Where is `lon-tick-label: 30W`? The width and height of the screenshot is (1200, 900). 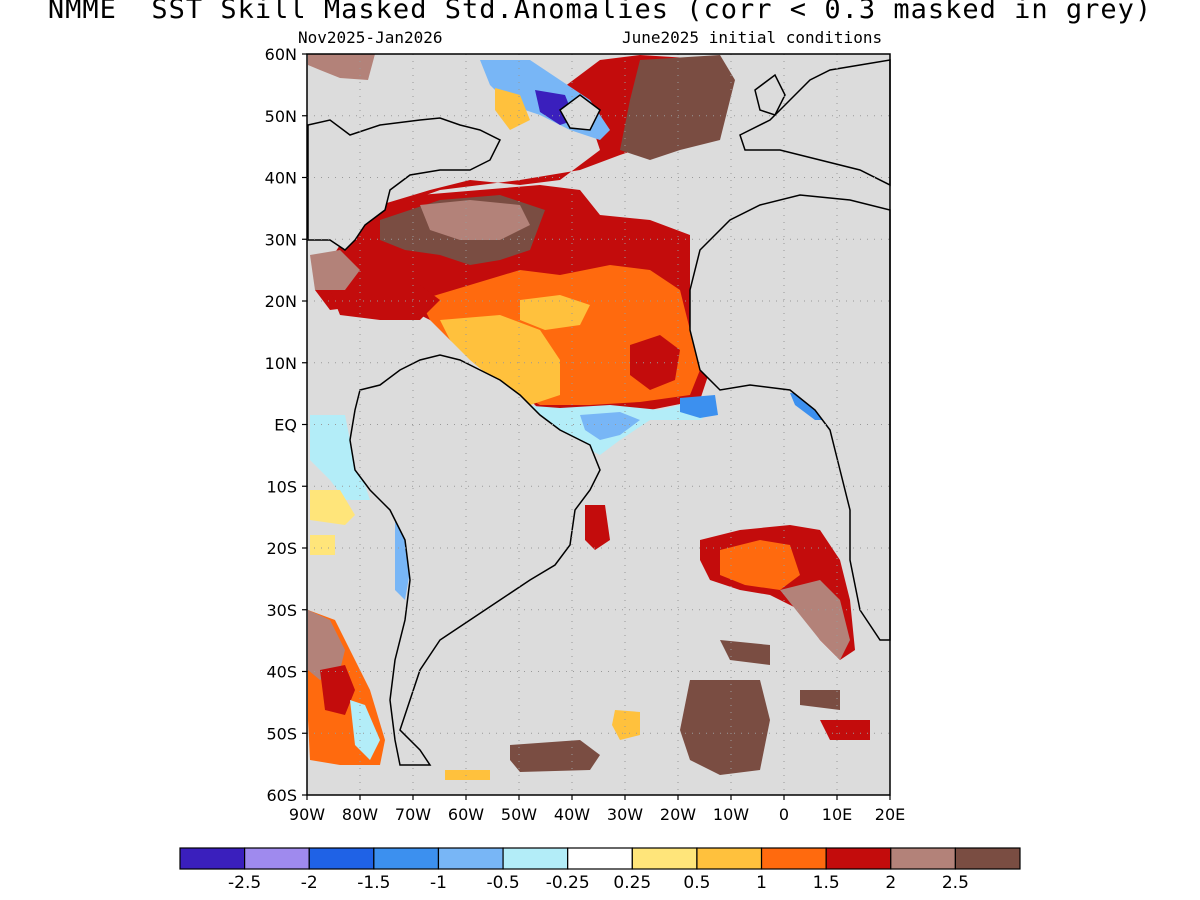
lon-tick-label: 30W is located at coordinates (625, 814).